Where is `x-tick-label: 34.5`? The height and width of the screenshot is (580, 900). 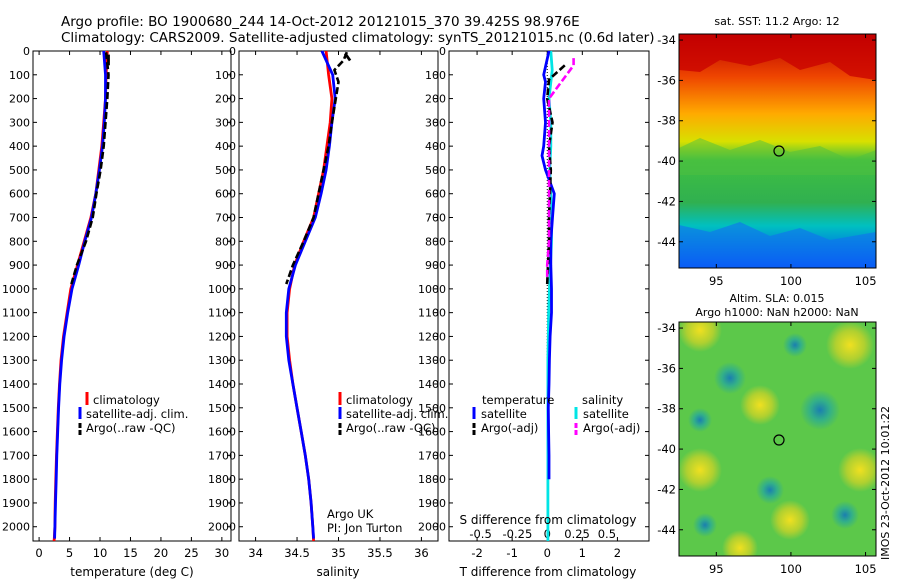
x-tick-label: 34.5 is located at coordinates (297, 553).